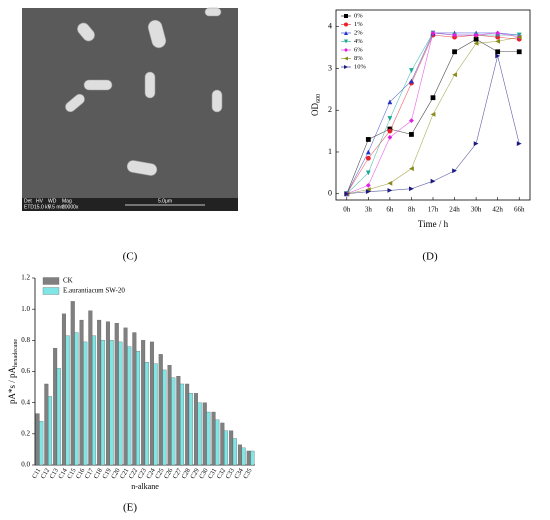 Image resolution: width=550 pixels, height=520 pixels. I want to click on y-tick-label: 0.4, so click(25, 402).